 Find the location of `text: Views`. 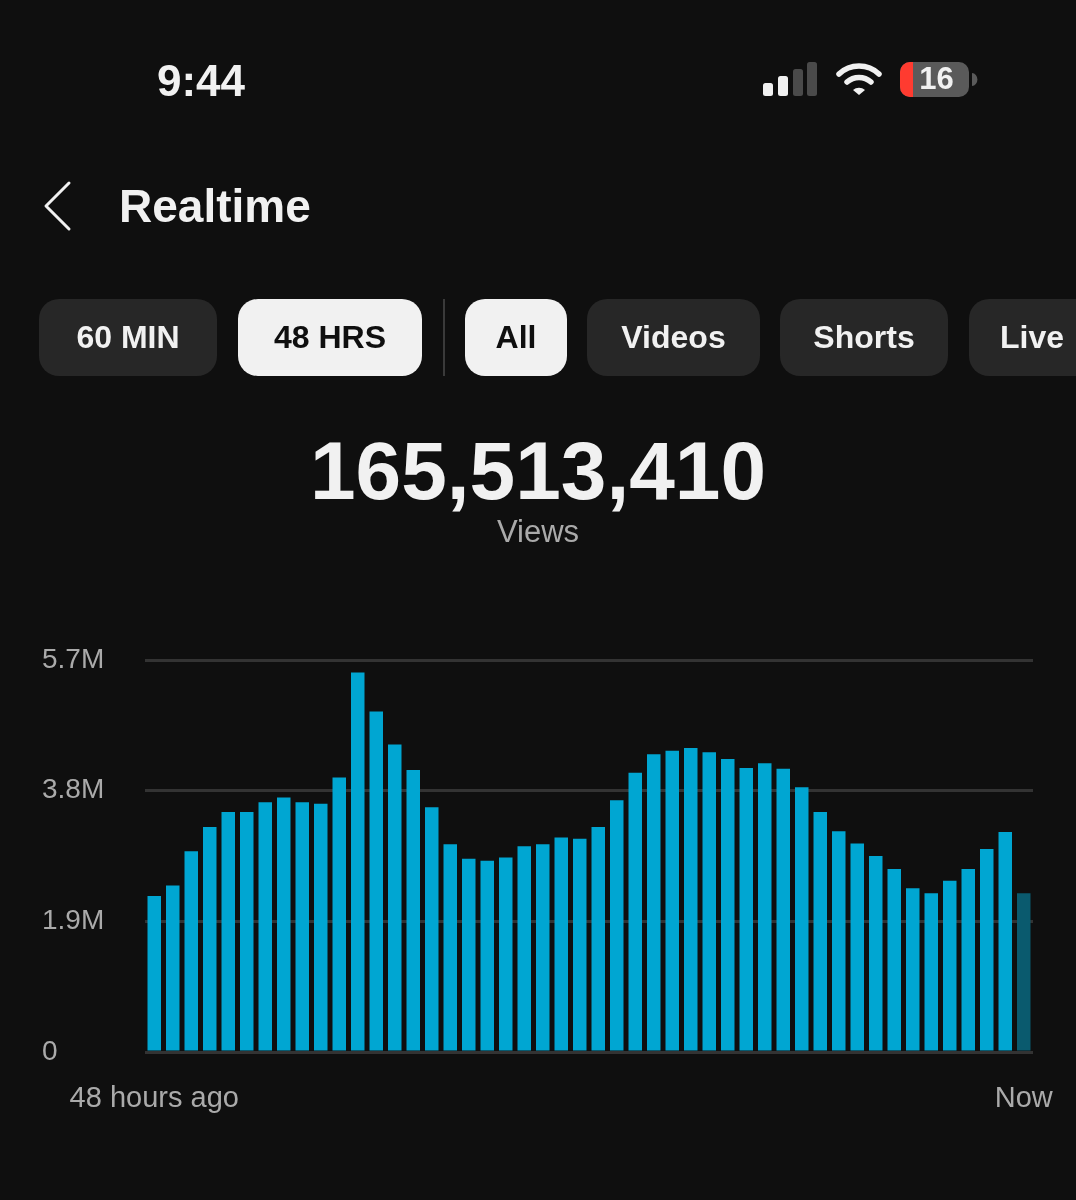

text: Views is located at coordinates (538, 531).